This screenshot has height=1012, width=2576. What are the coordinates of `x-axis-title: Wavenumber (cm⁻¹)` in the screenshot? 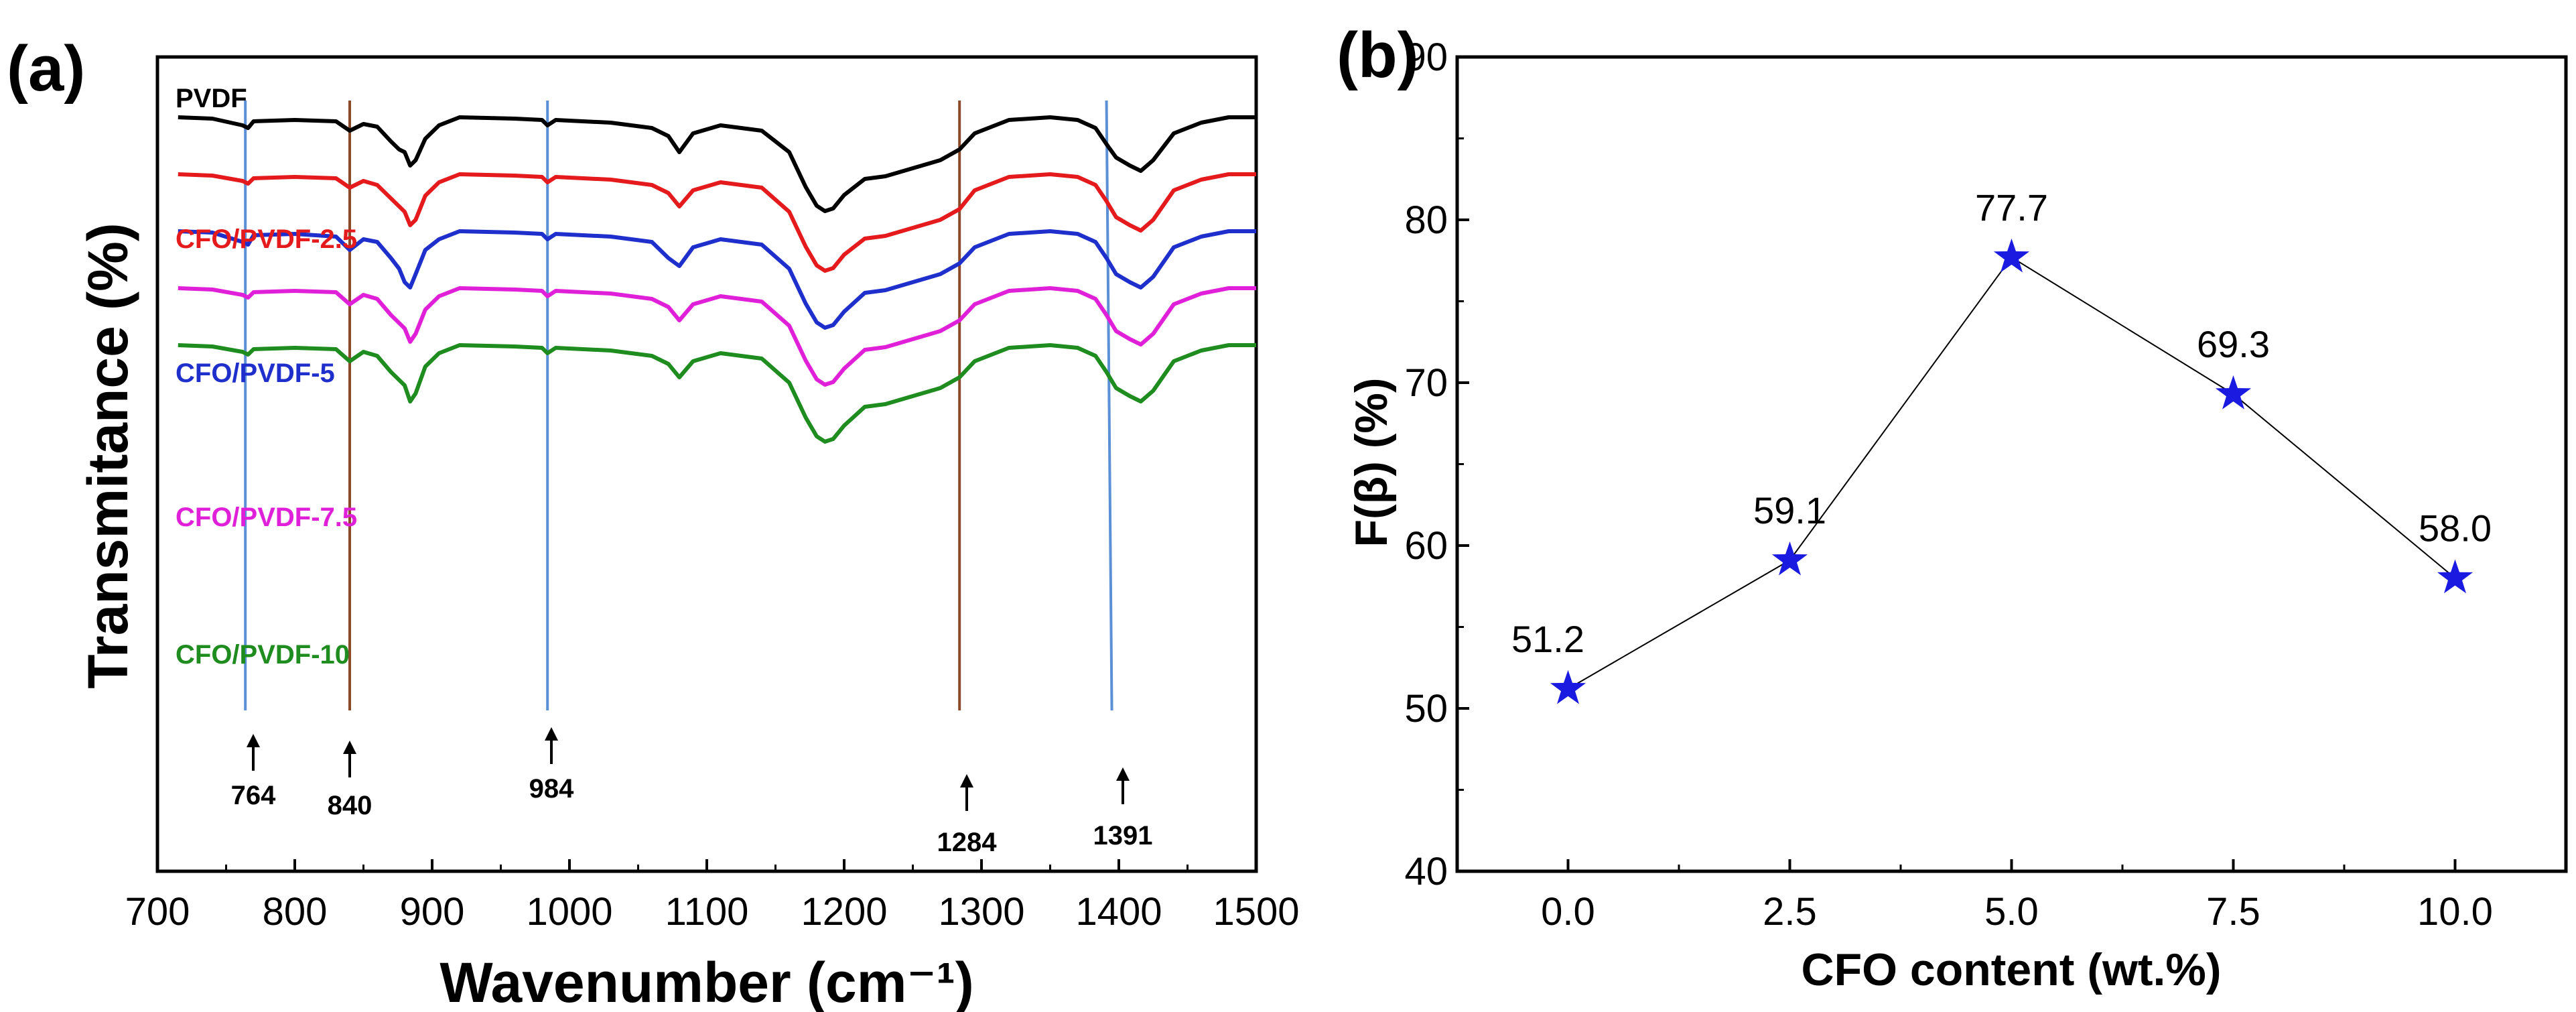 It's located at (706, 982).